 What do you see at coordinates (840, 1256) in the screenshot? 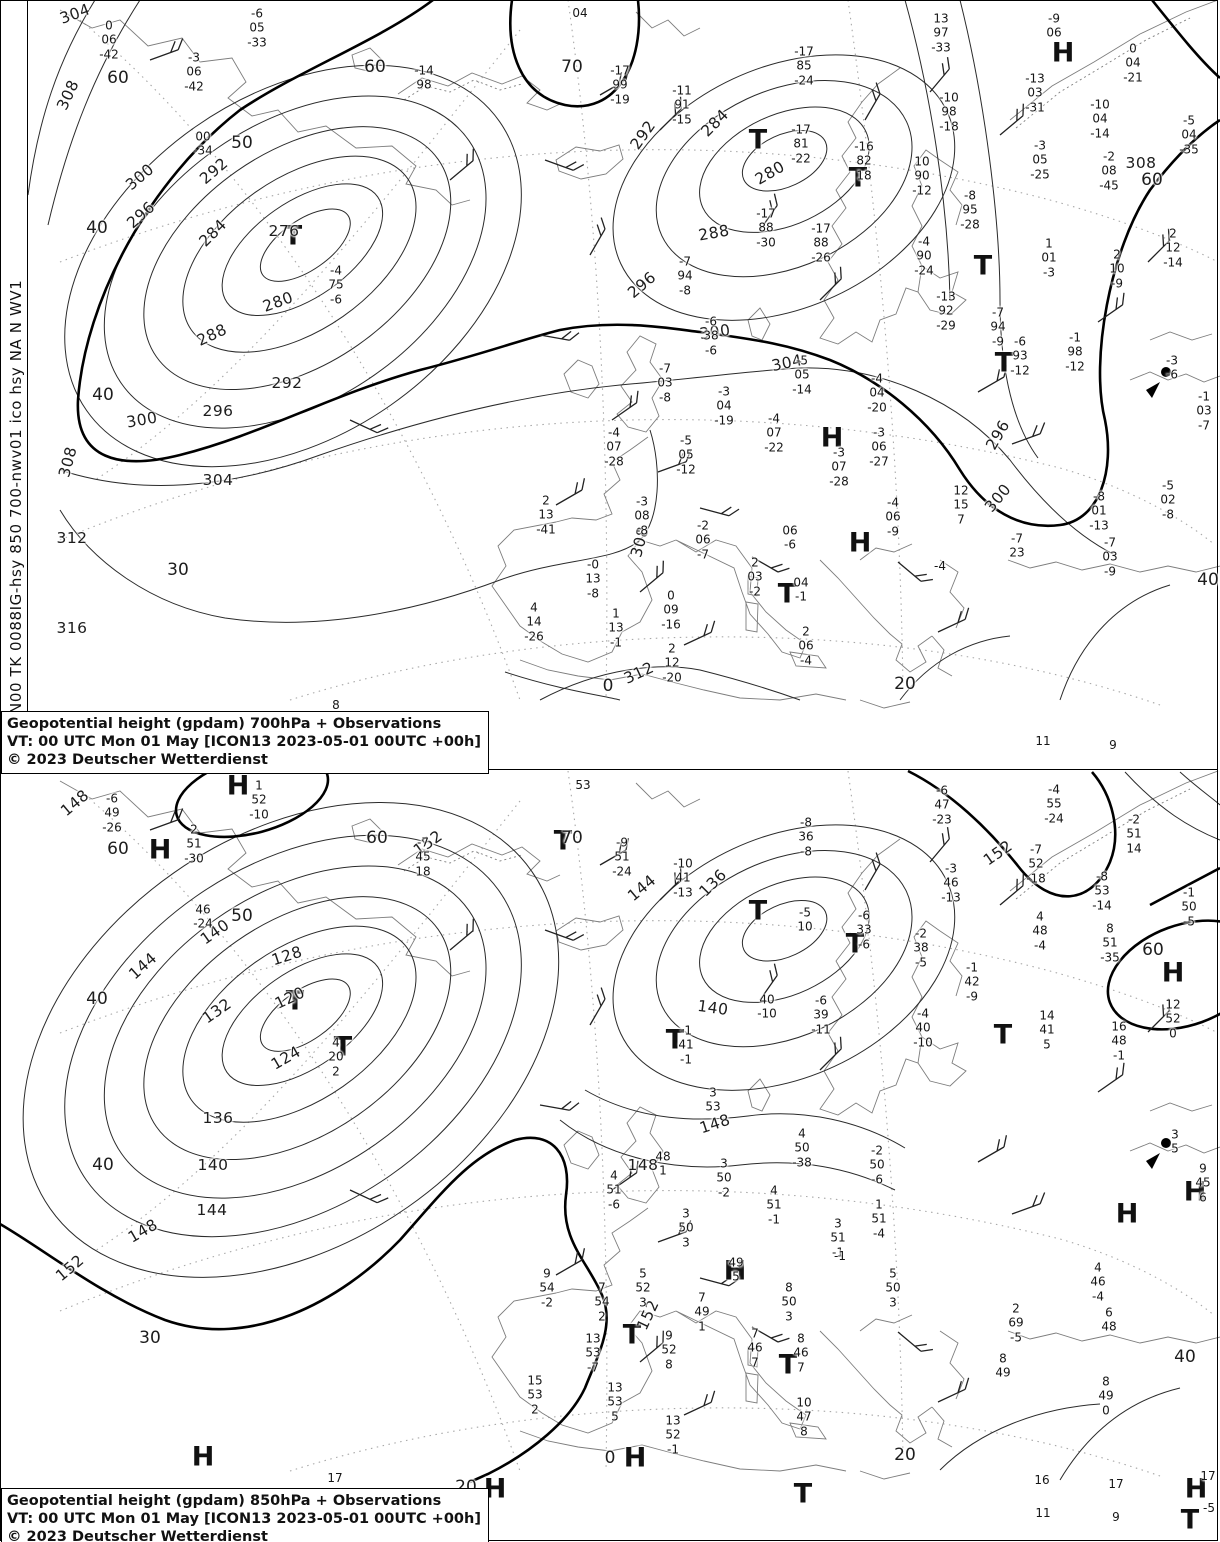
I see `station-values: -1` at bounding box center [840, 1256].